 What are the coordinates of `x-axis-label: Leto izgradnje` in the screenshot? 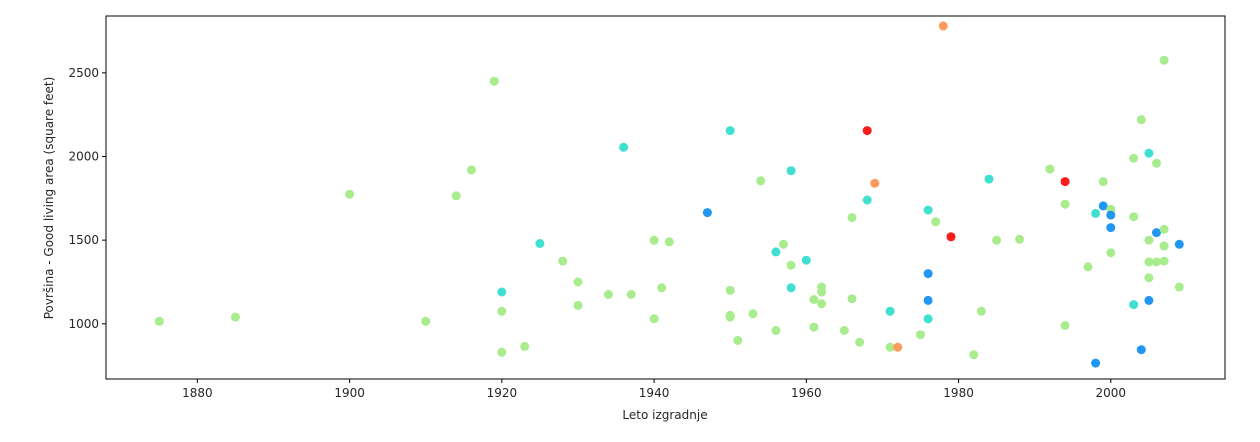 It's located at (664, 415).